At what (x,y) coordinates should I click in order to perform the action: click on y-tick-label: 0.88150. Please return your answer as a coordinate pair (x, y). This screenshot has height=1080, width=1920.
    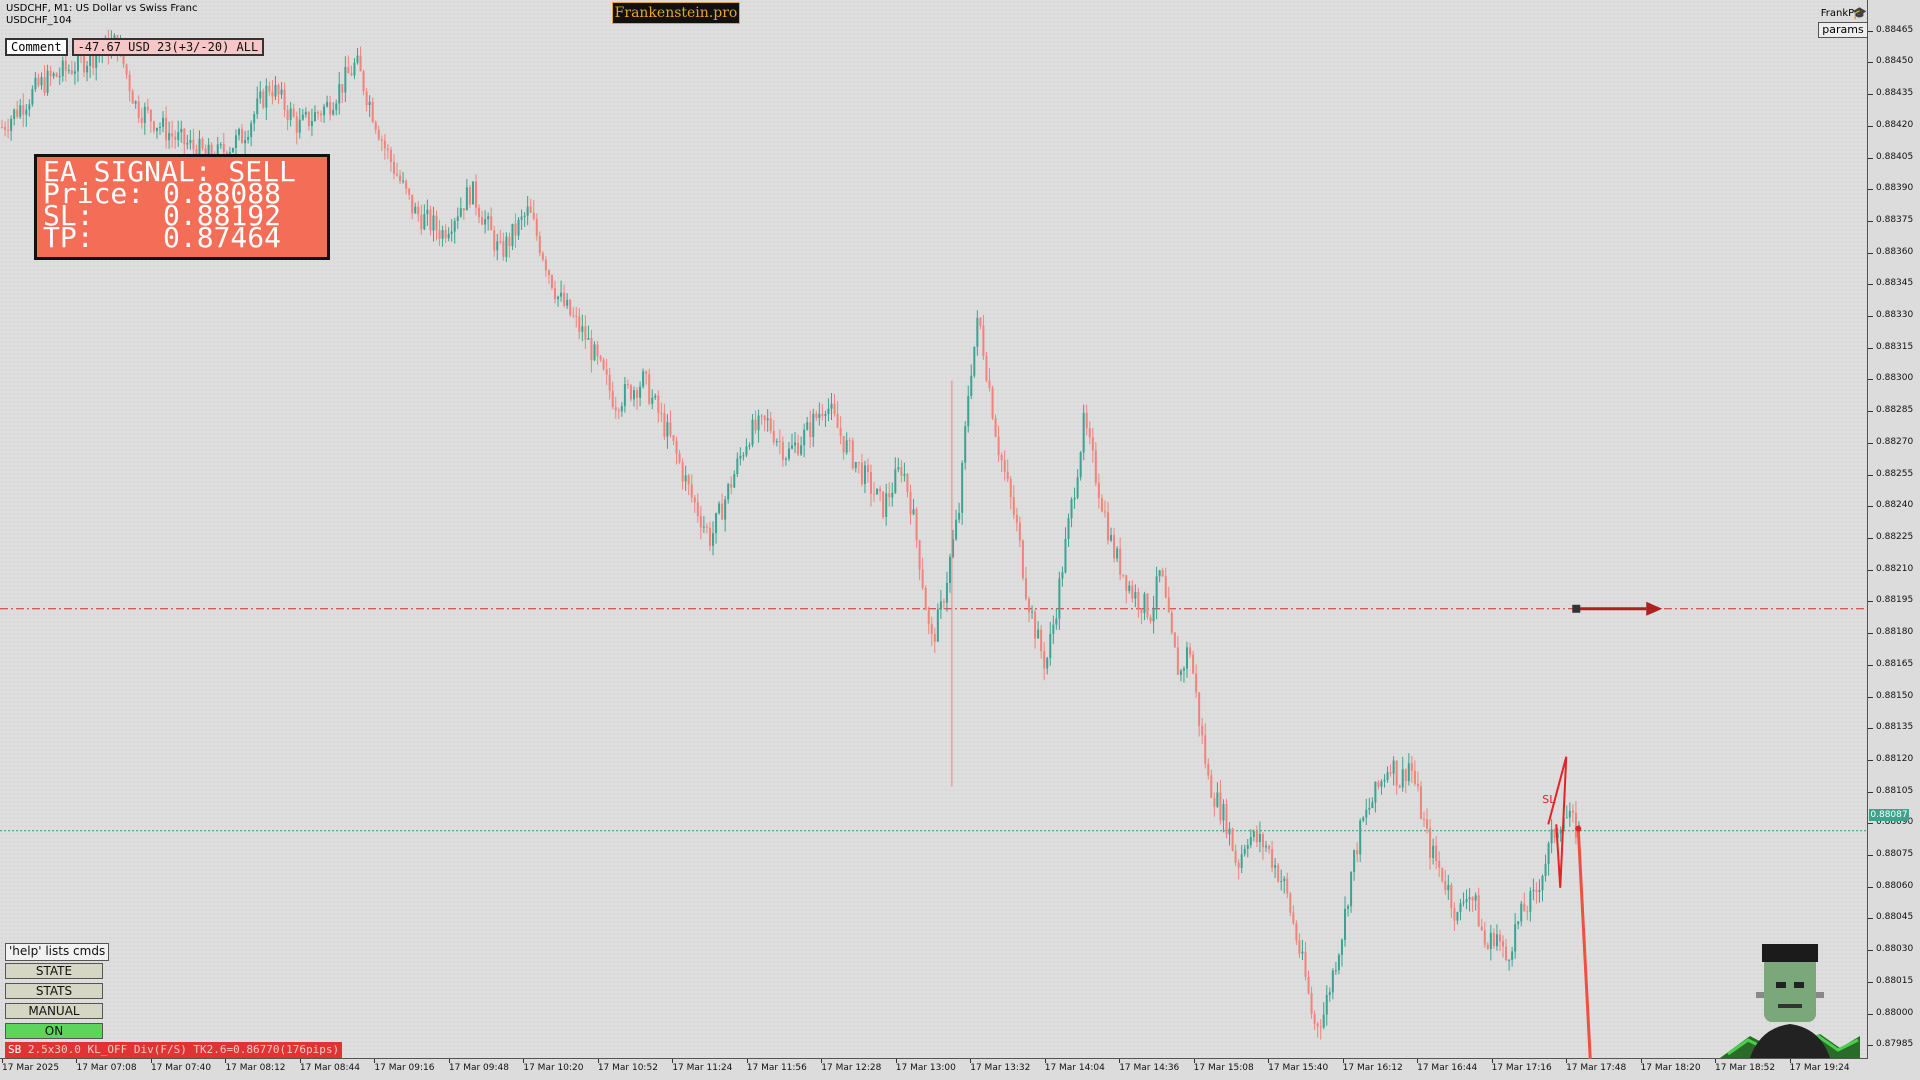
    Looking at the image, I should click on (1890, 695).